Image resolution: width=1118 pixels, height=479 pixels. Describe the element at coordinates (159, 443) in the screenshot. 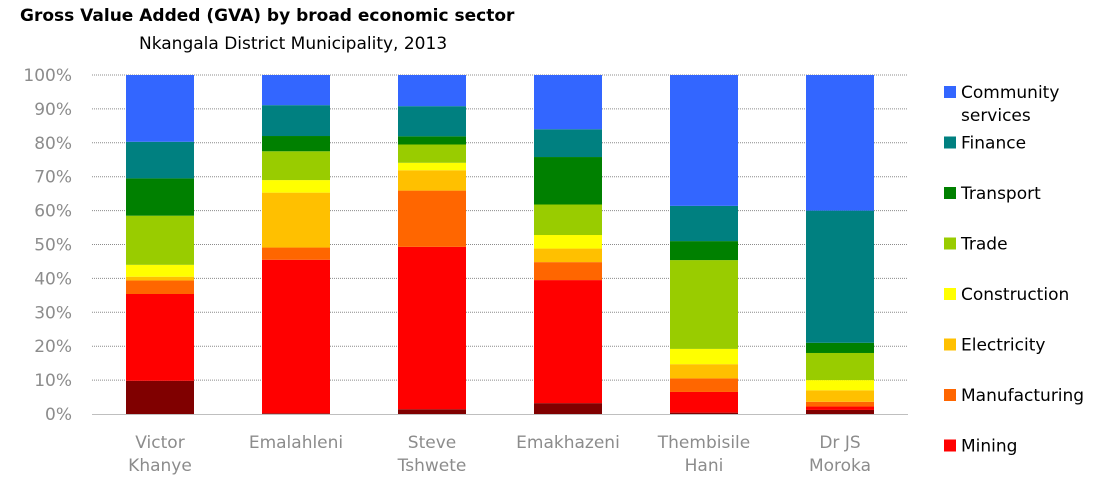

I see `x-tick-label: Victor` at that location.